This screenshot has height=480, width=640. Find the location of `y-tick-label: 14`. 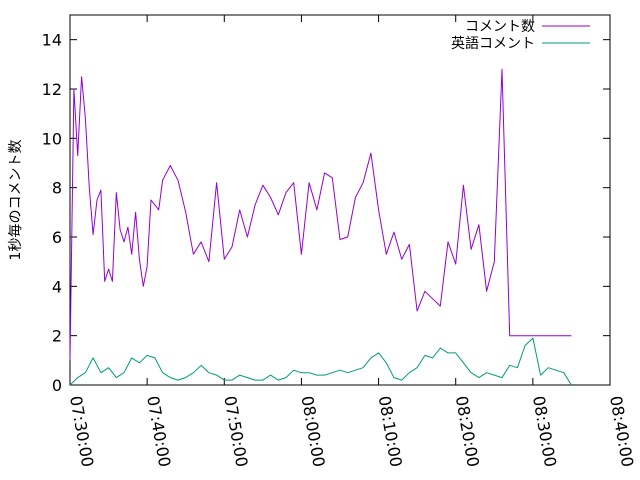

y-tick-label: 14 is located at coordinates (52, 40).